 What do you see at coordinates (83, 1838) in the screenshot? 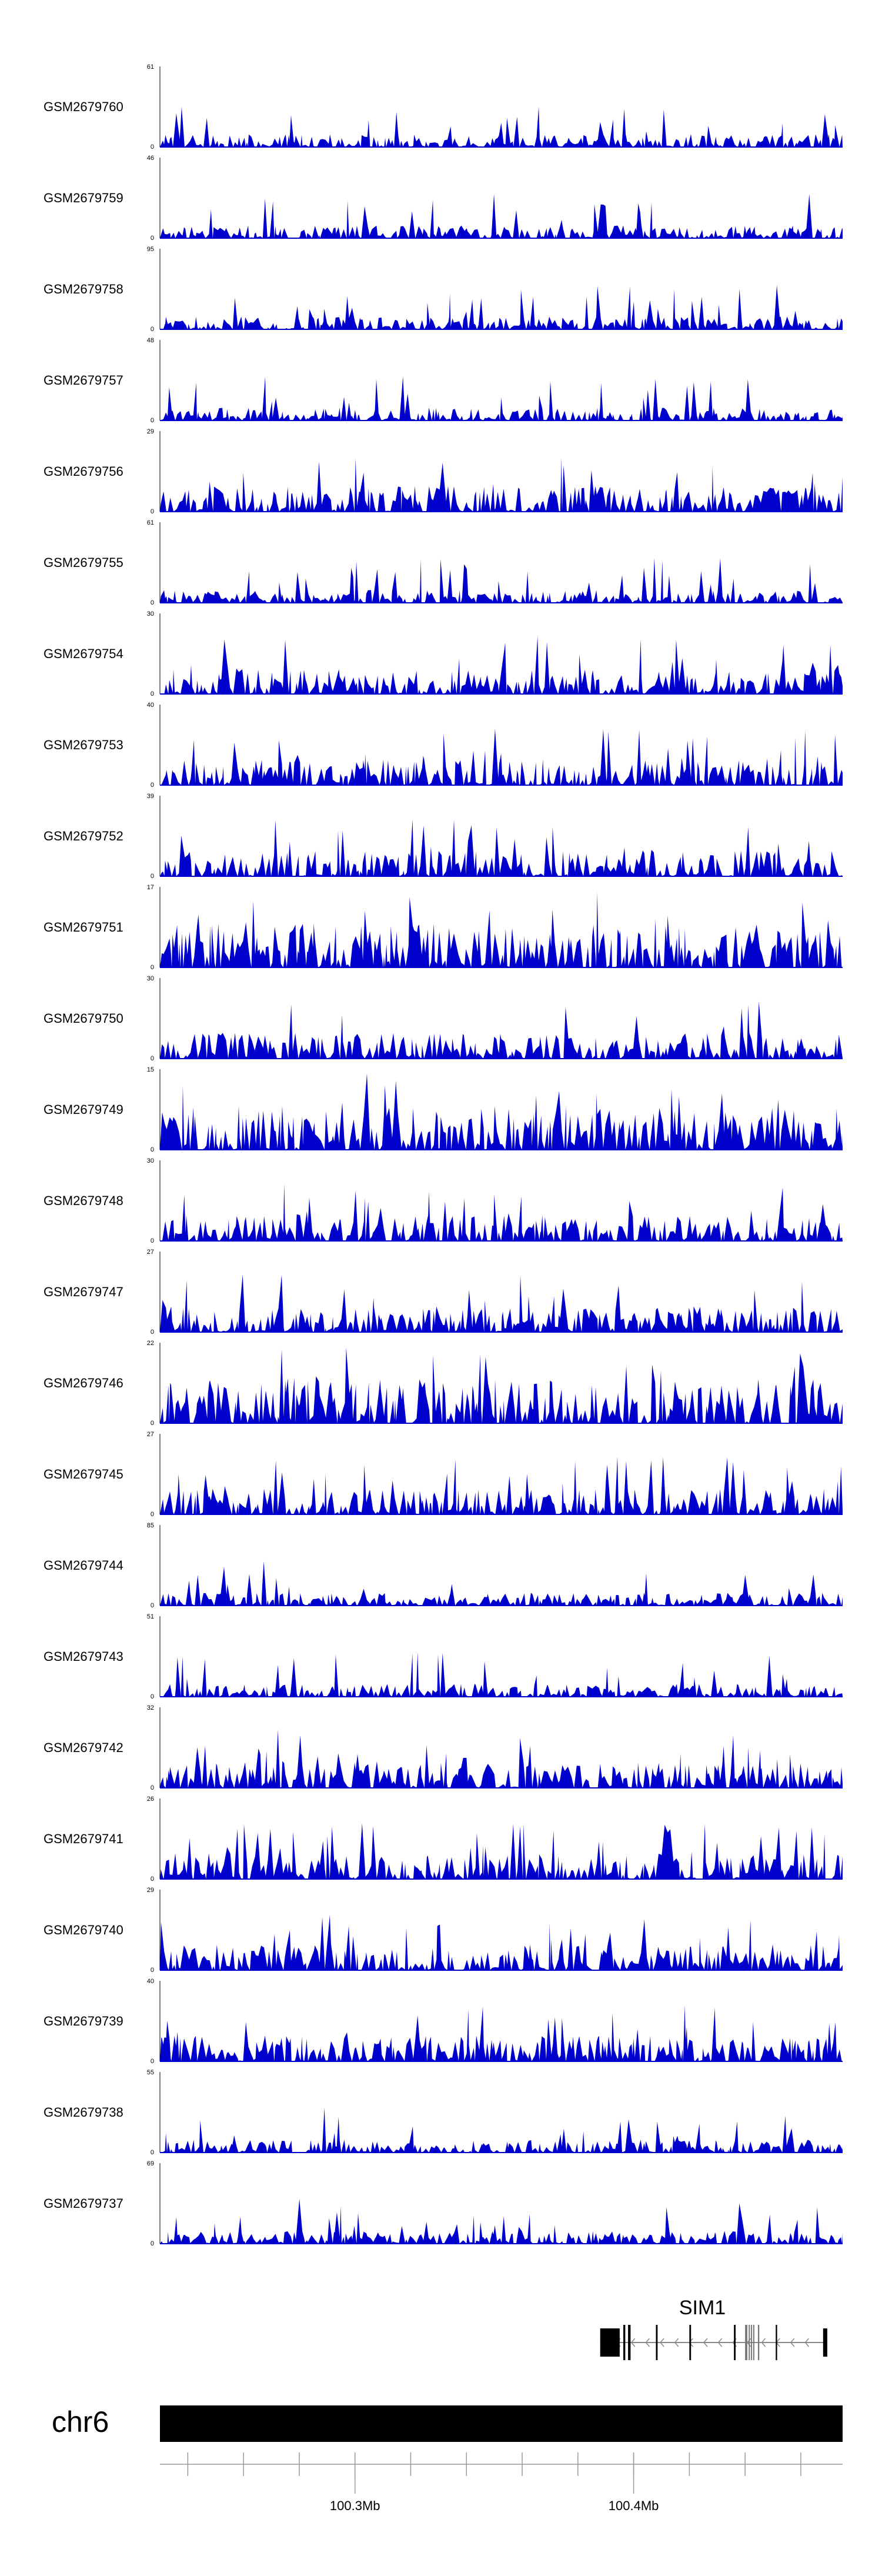
I see `track-label: GSM2679741` at bounding box center [83, 1838].